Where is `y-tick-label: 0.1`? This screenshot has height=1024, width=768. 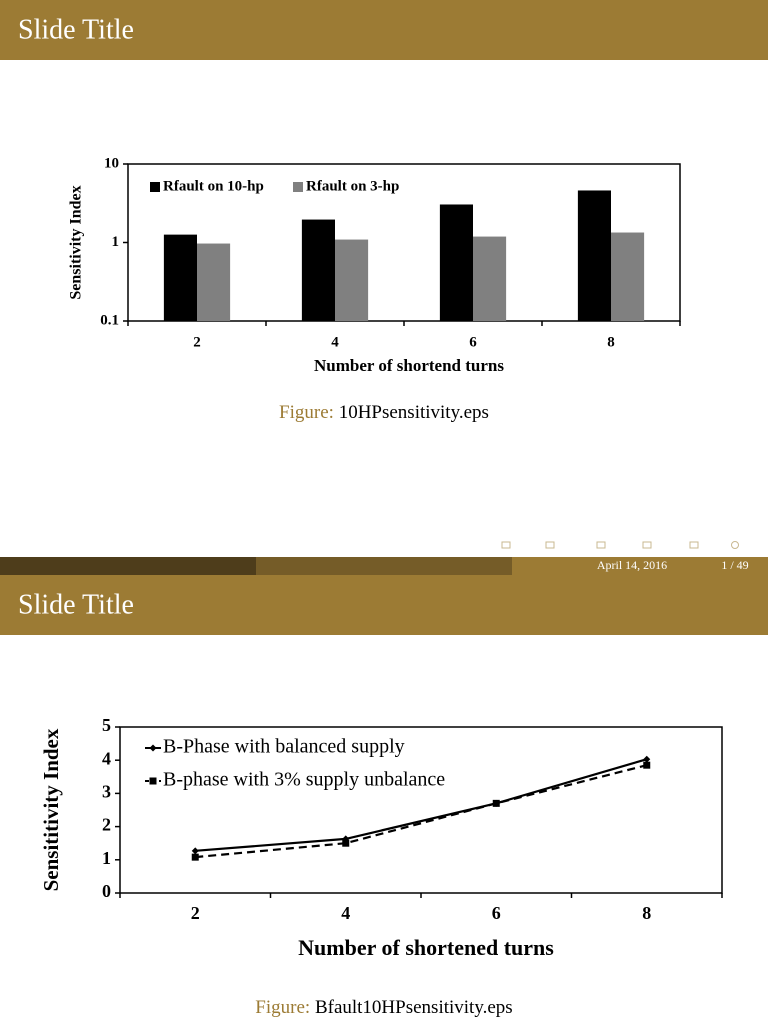
y-tick-label: 0.1 is located at coordinates (109, 320).